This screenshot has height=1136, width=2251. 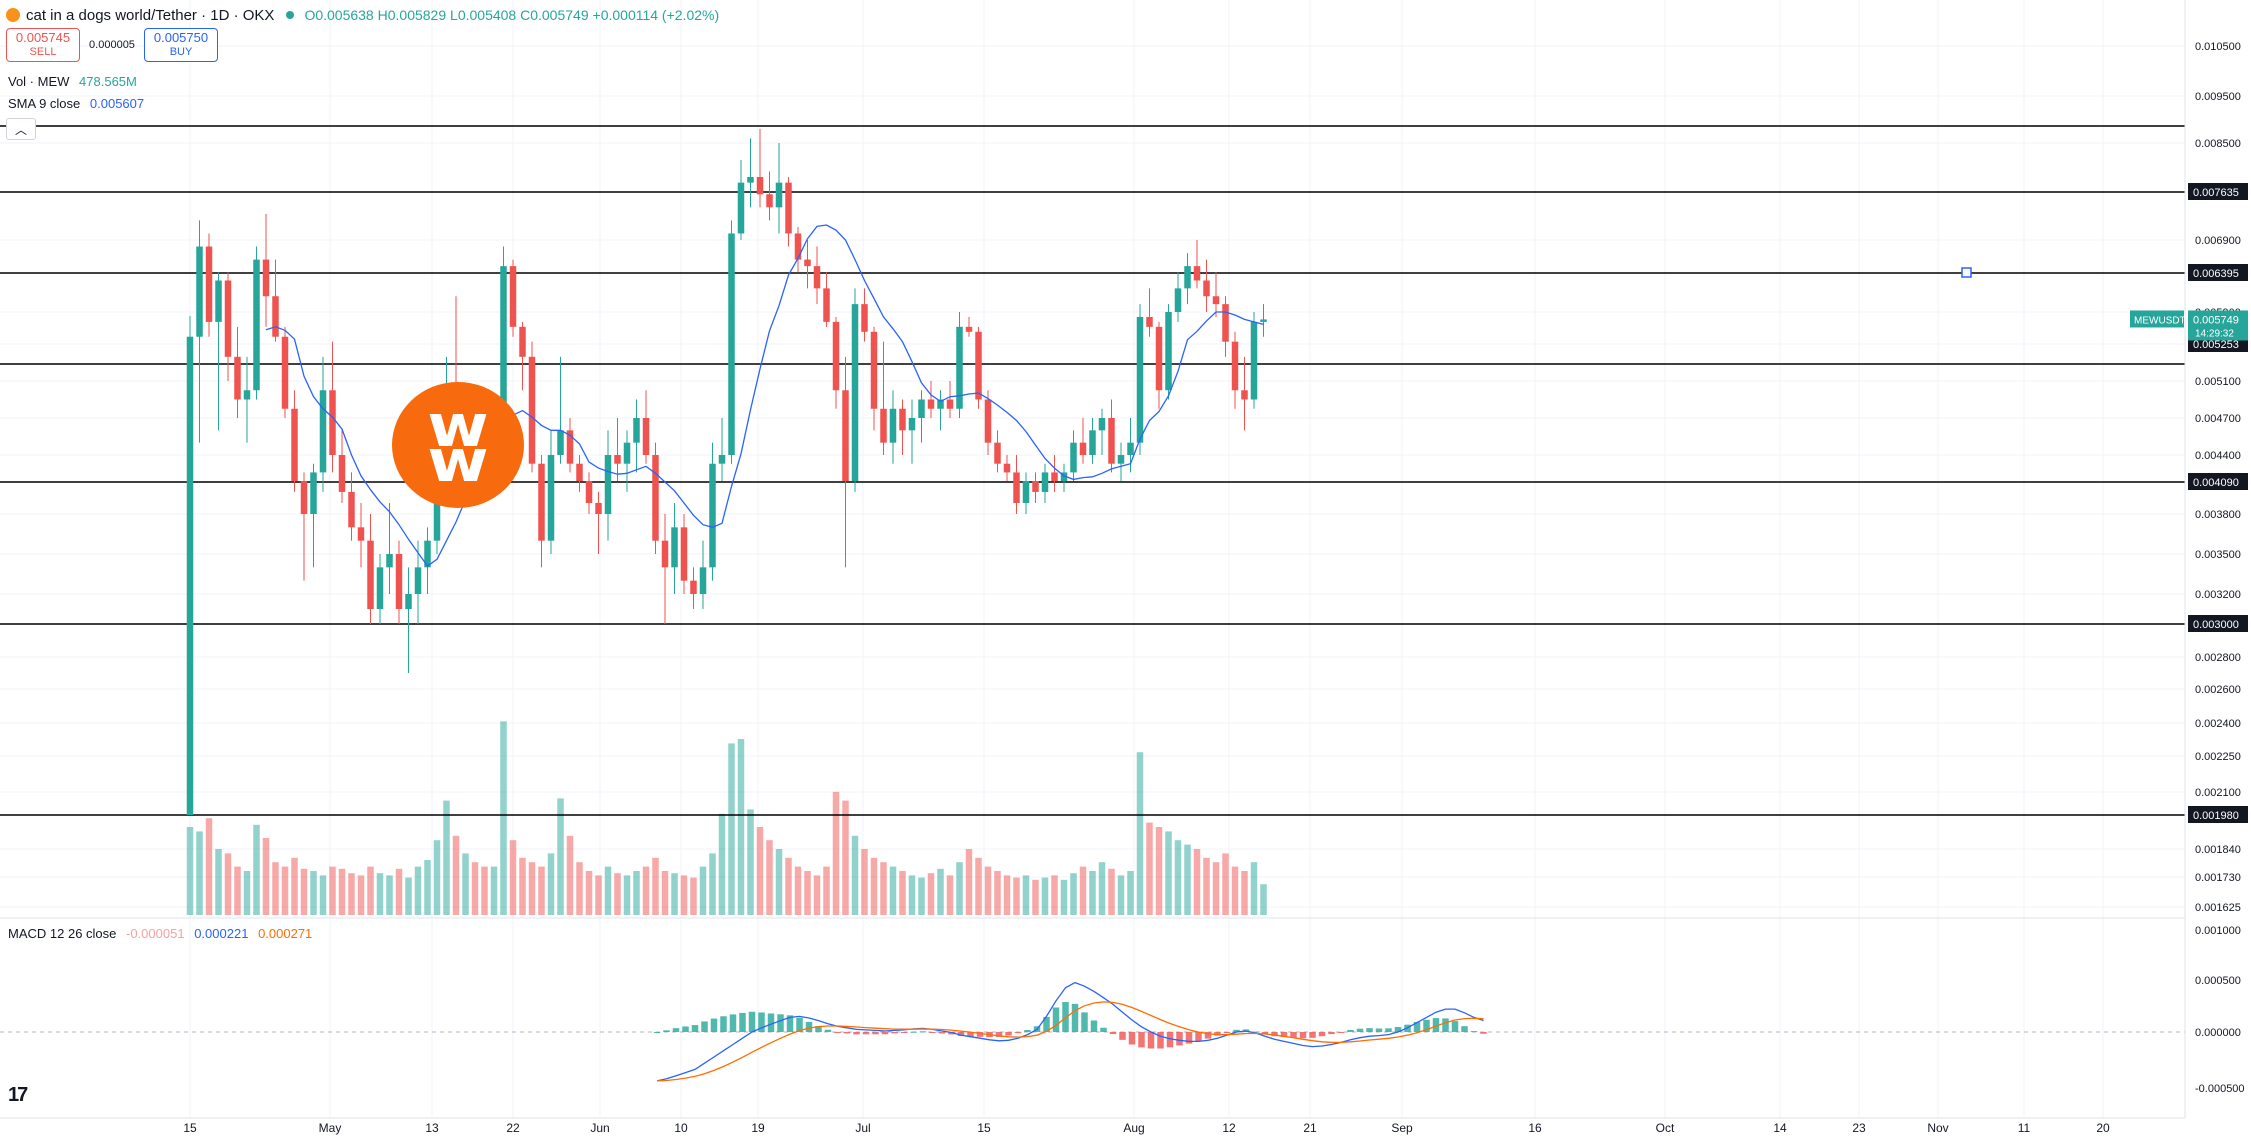 What do you see at coordinates (76, 103) in the screenshot?
I see `sma-legend: SMA 9 close 0.005607` at bounding box center [76, 103].